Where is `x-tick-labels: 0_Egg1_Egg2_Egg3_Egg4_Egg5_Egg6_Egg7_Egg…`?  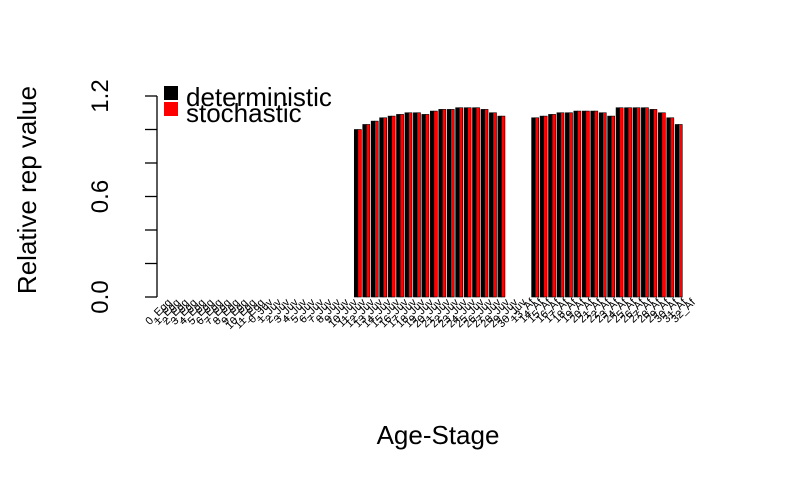
x-tick-labels: 0_Egg1_Egg2_Egg3_Egg4_Egg5_Egg6_Egg7_Egg… is located at coordinates (420, 314).